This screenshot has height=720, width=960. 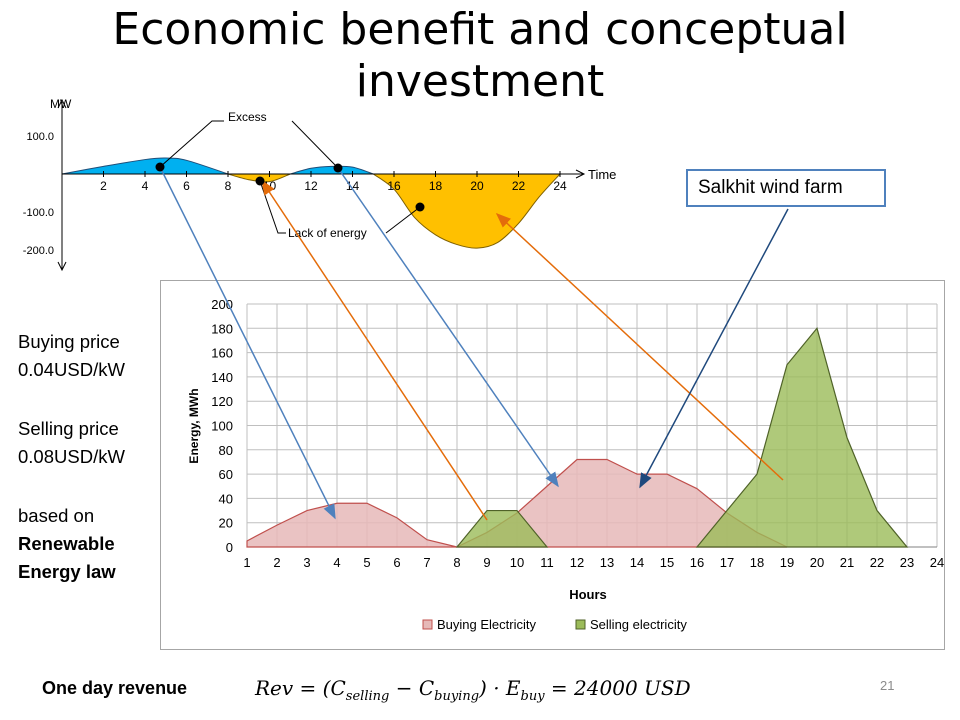 I want to click on energy-x-tick-label: 20, so click(x=817, y=562).